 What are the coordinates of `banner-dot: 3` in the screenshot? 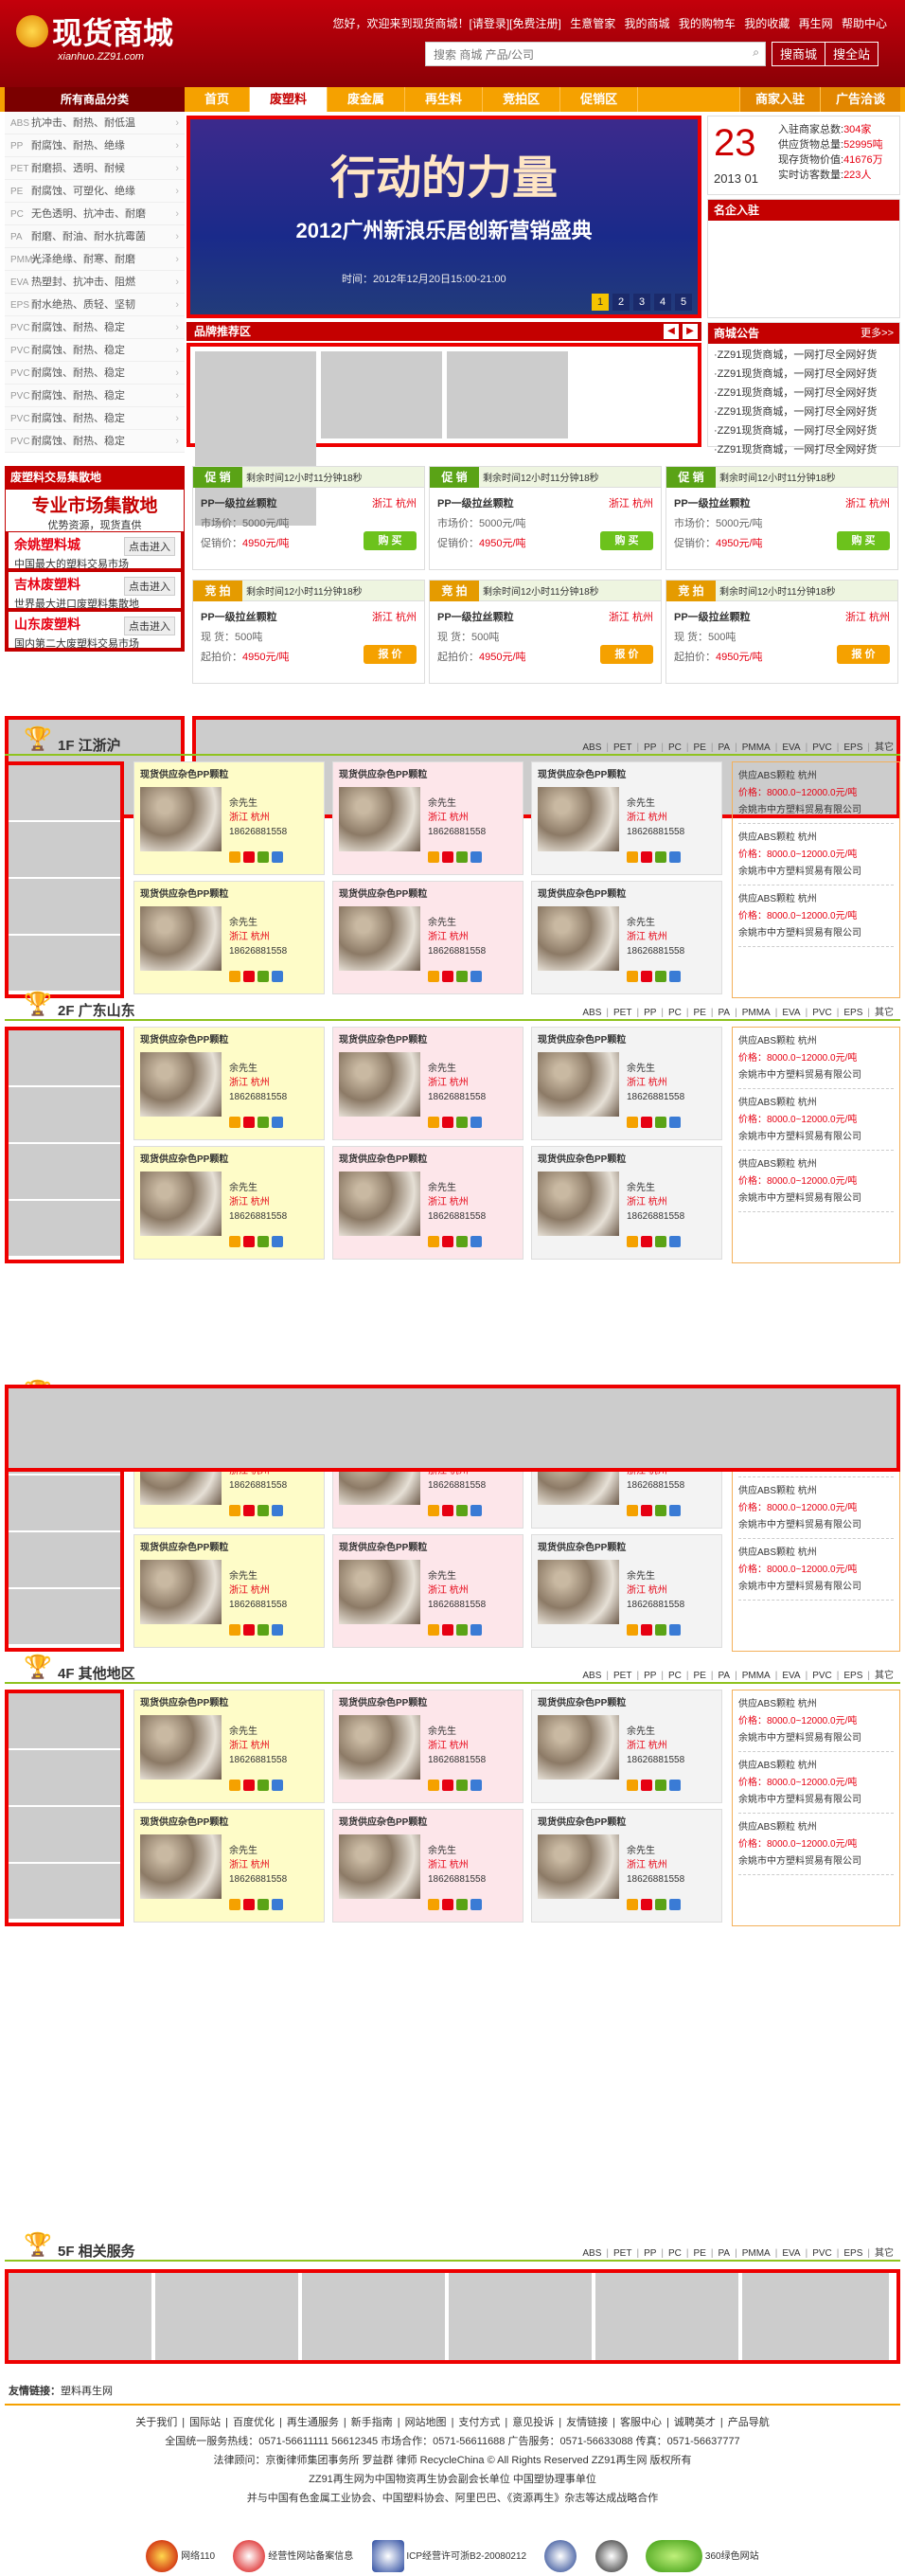 It's located at (641, 302).